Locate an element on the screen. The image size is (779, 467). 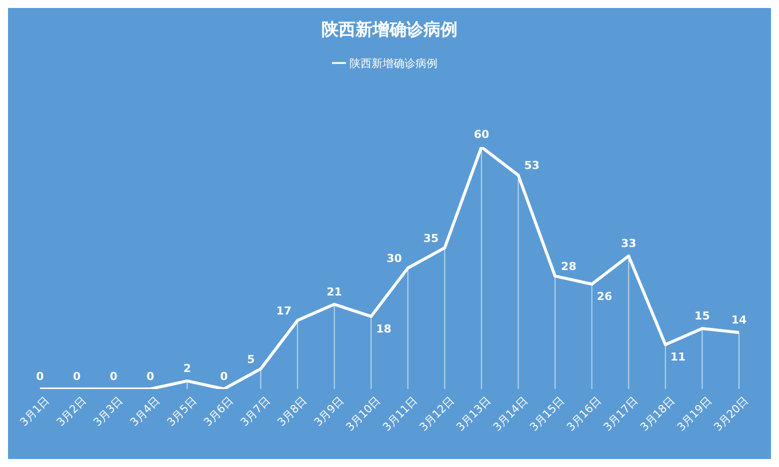
x-tick-label: 3月3日 is located at coordinates (108, 411).